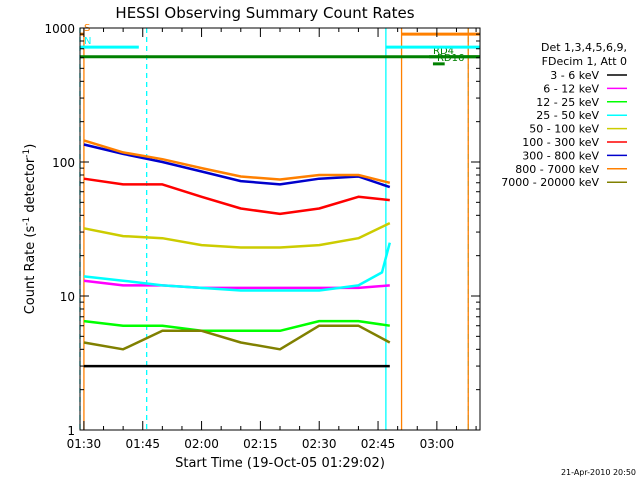 The width and height of the screenshot is (640, 480). I want to click on y-axis-label-sup2: -1, so click(27, 153).